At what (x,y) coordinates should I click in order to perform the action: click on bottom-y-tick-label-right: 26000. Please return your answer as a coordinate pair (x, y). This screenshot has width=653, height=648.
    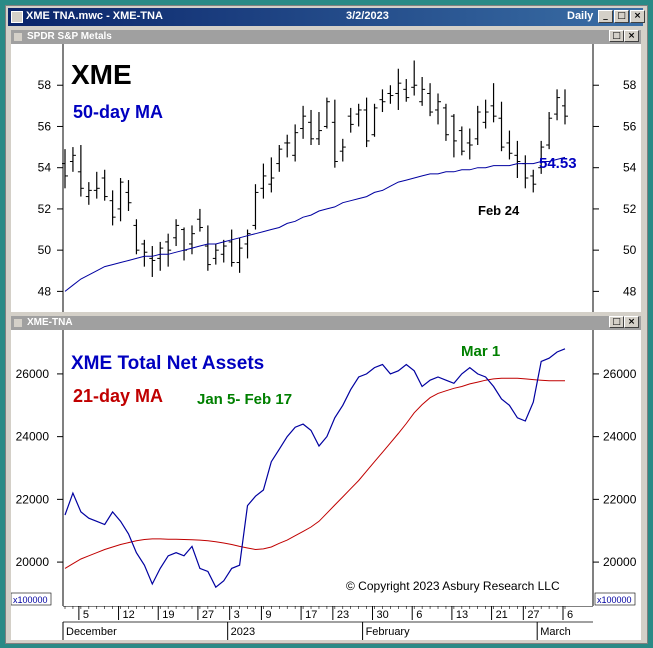
    Looking at the image, I should click on (620, 374).